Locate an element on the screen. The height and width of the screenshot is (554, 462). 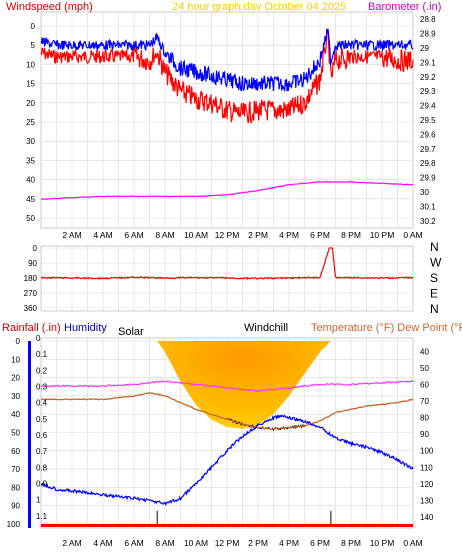
wind-y-tick-label: 35 is located at coordinates (30, 160).